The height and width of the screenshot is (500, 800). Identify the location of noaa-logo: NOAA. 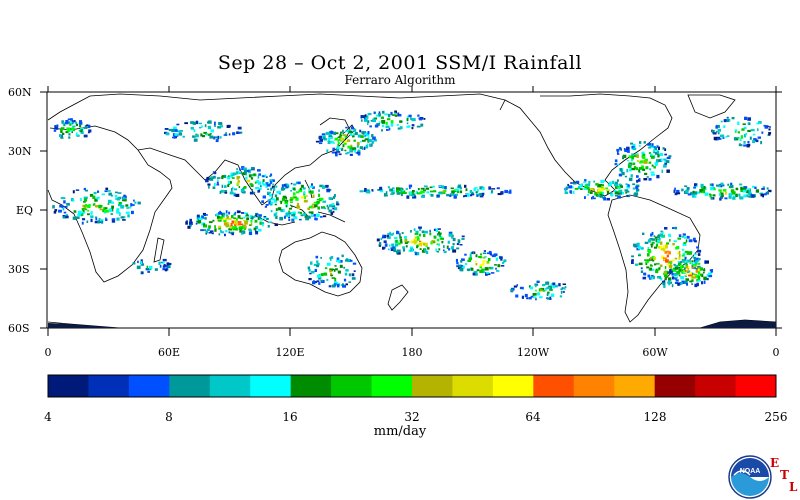
(750, 477).